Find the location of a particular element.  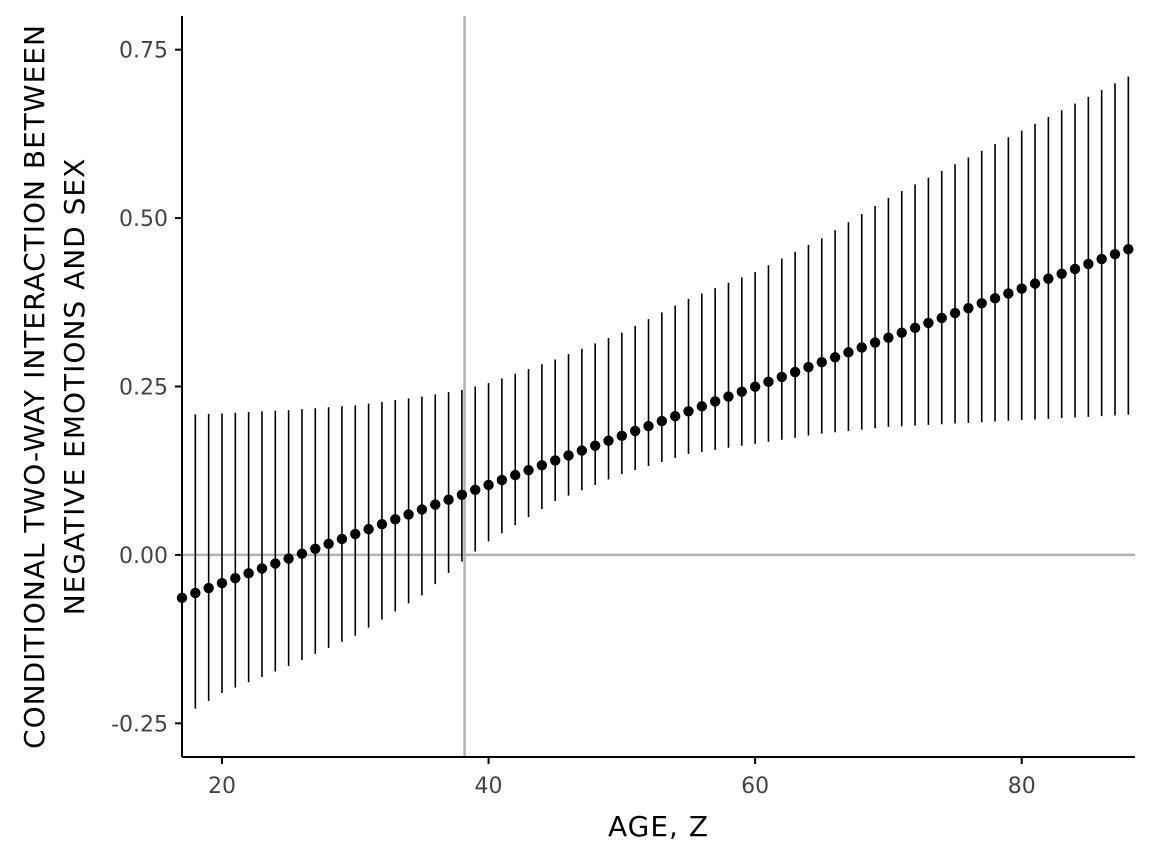

y-ticks: -0.25 0.00 0.25 0.50 0.75 is located at coordinates (146, 388).